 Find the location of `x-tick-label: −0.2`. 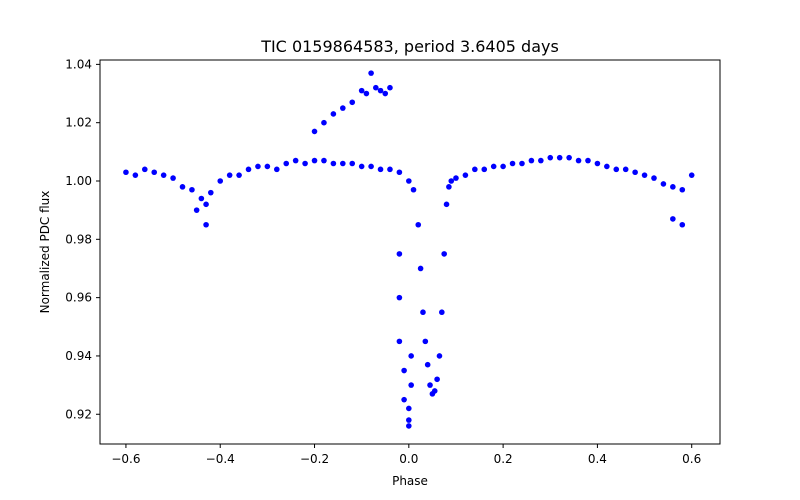

x-tick-label: −0.2 is located at coordinates (314, 459).